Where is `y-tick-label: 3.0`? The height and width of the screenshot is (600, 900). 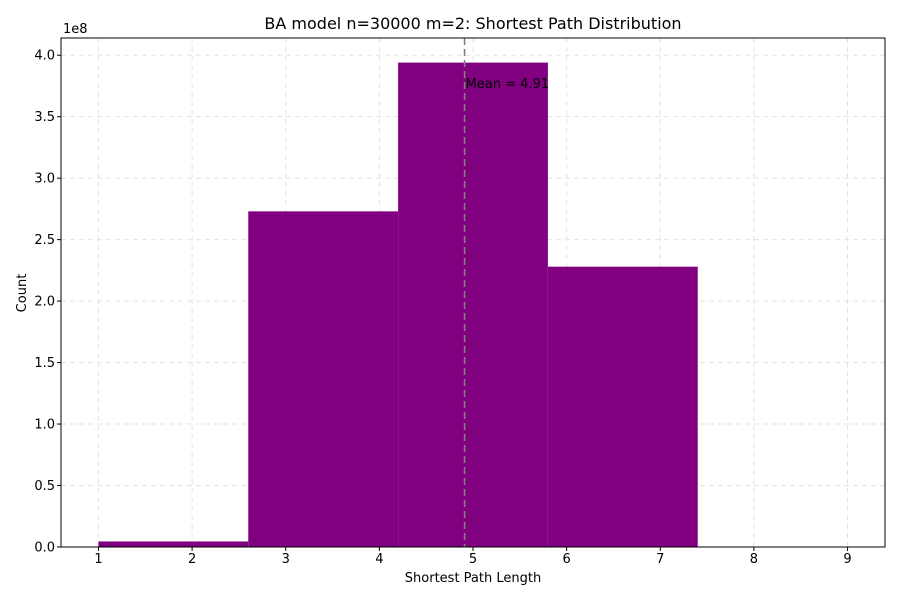 y-tick-label: 3.0 is located at coordinates (44, 179).